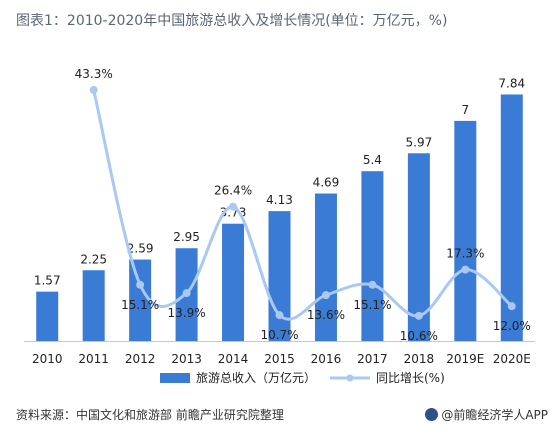  I want to click on growth-value-label: 13.9%, so click(187, 313).